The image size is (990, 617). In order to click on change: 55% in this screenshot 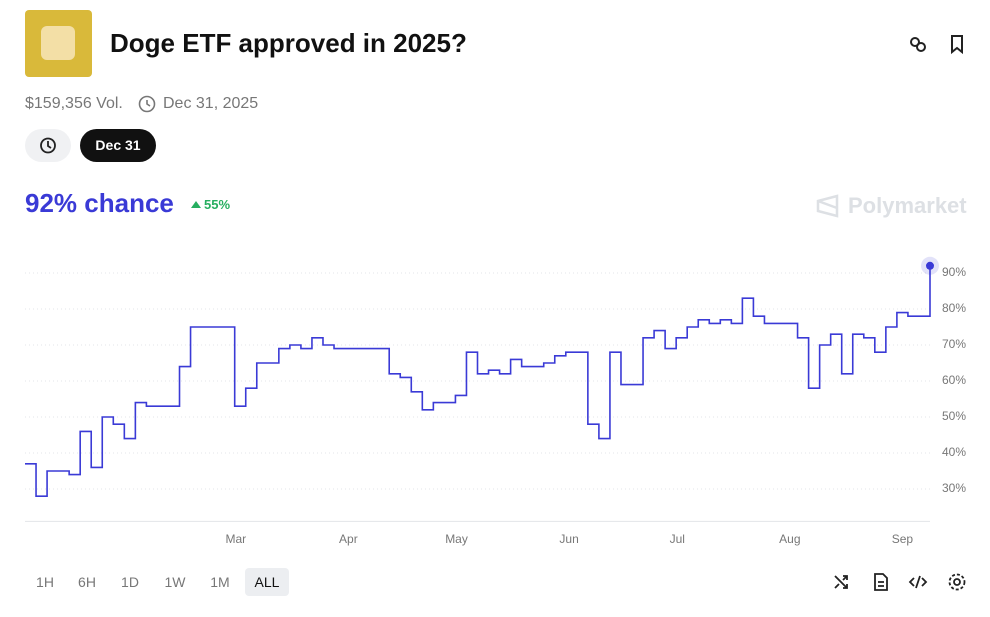, I will do `click(217, 204)`.